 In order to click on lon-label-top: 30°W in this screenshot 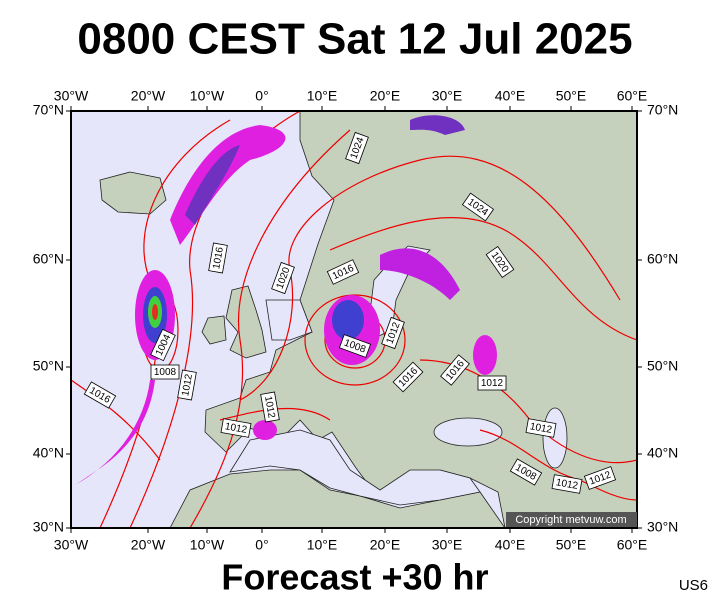, I will do `click(71, 96)`.